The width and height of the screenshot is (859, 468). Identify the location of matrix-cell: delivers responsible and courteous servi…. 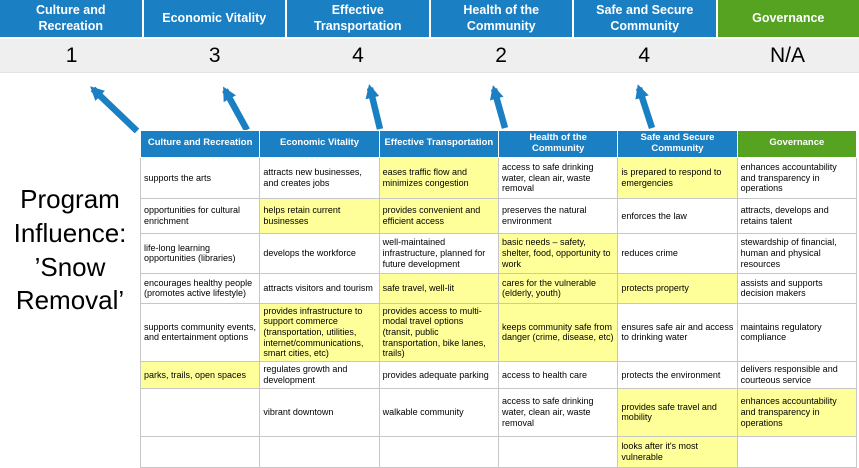
(796, 374).